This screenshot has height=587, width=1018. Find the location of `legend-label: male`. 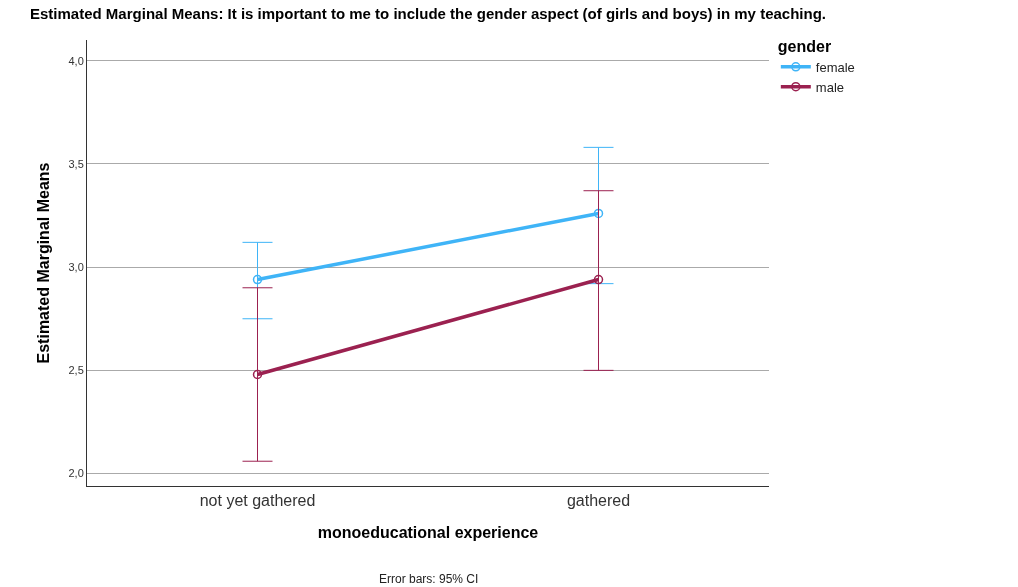

legend-label: male is located at coordinates (830, 87).